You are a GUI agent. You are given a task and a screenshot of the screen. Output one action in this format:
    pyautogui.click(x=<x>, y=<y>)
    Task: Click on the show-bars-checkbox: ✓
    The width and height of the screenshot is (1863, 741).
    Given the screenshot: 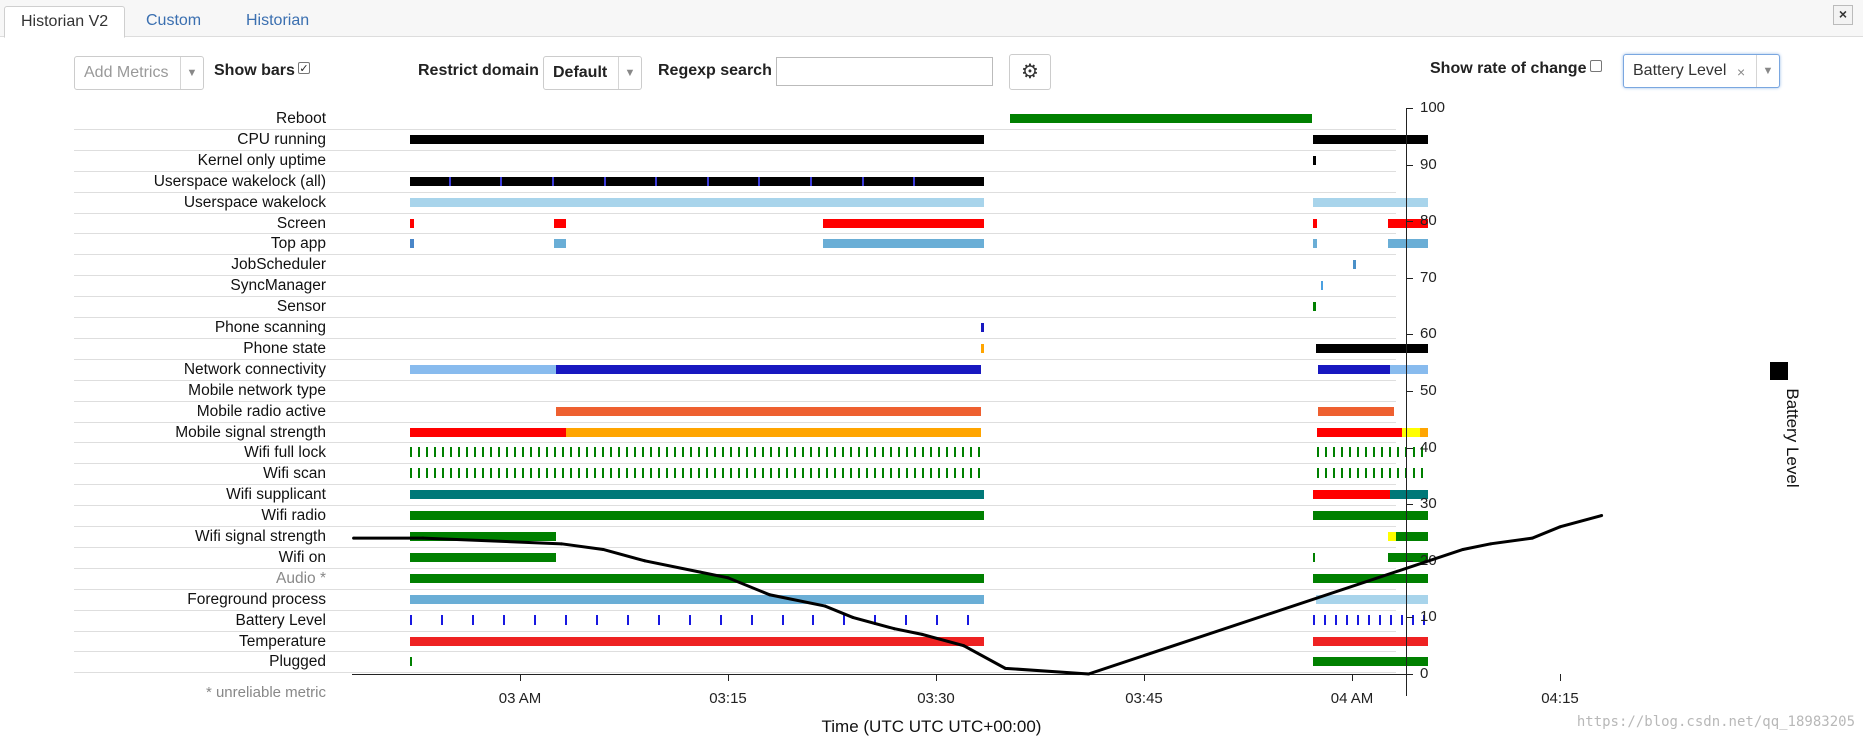 What is the action you would take?
    pyautogui.click(x=304, y=68)
    